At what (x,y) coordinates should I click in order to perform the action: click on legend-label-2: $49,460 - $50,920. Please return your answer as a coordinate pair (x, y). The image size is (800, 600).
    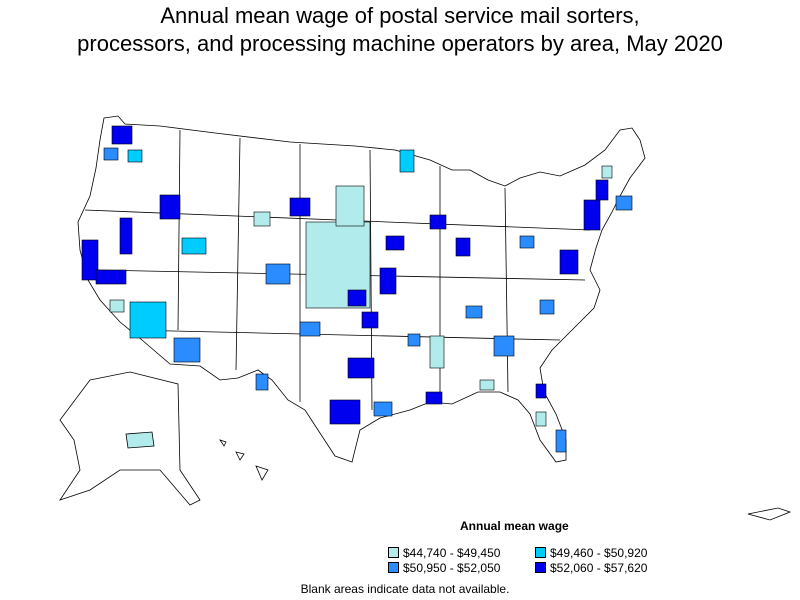
    Looking at the image, I should click on (599, 553).